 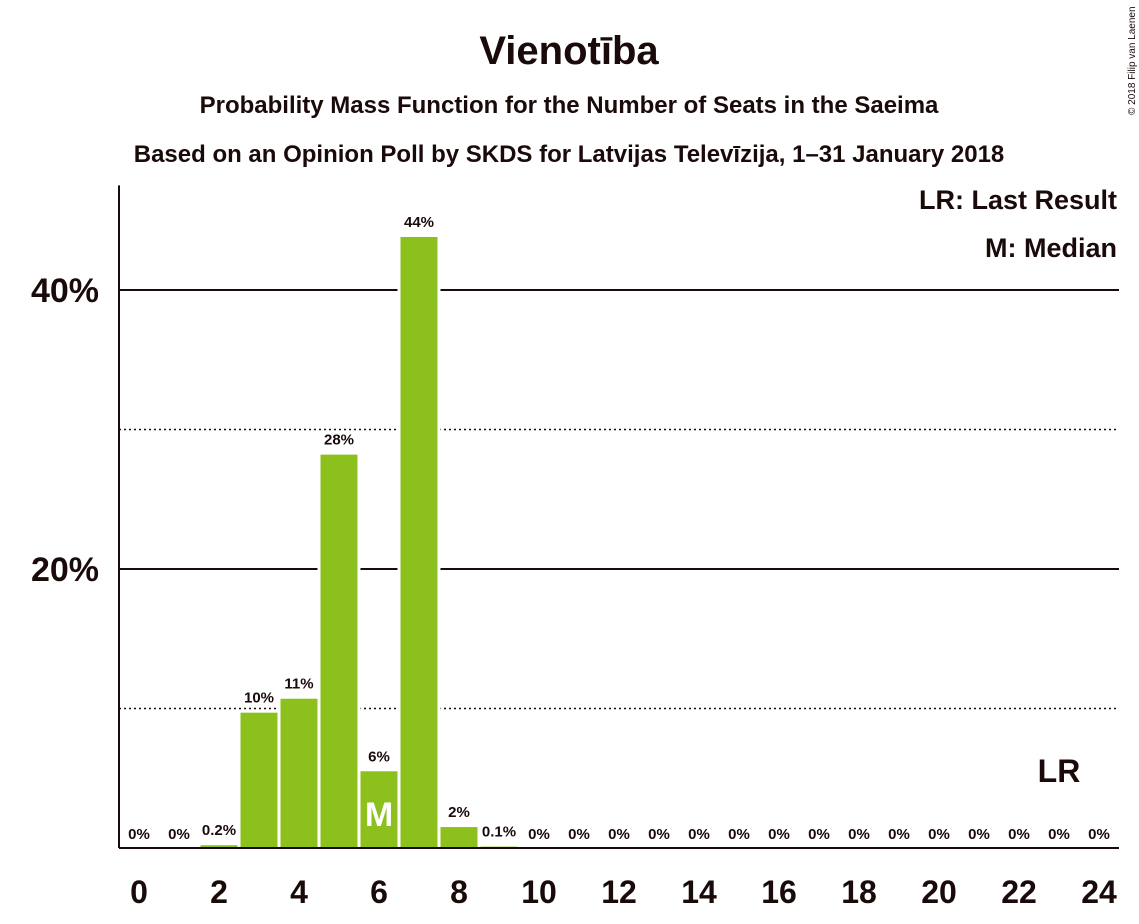 I want to click on bar-value-label: 11%, so click(x=298, y=684).